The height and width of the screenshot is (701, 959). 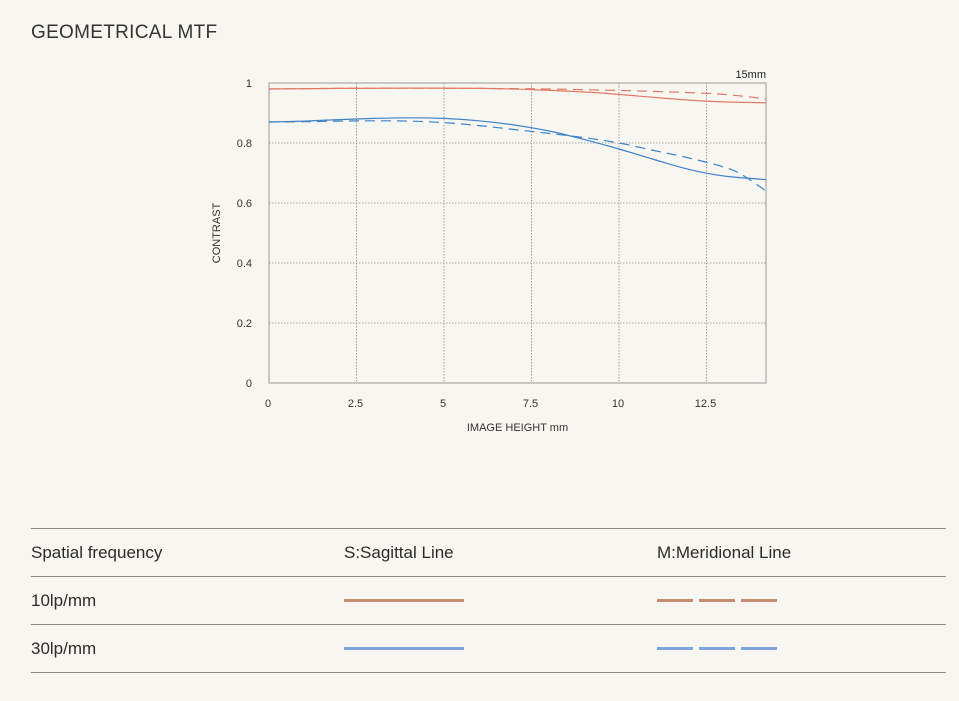 I want to click on legend-row-10lp: 10lp/mm, so click(x=488, y=601).